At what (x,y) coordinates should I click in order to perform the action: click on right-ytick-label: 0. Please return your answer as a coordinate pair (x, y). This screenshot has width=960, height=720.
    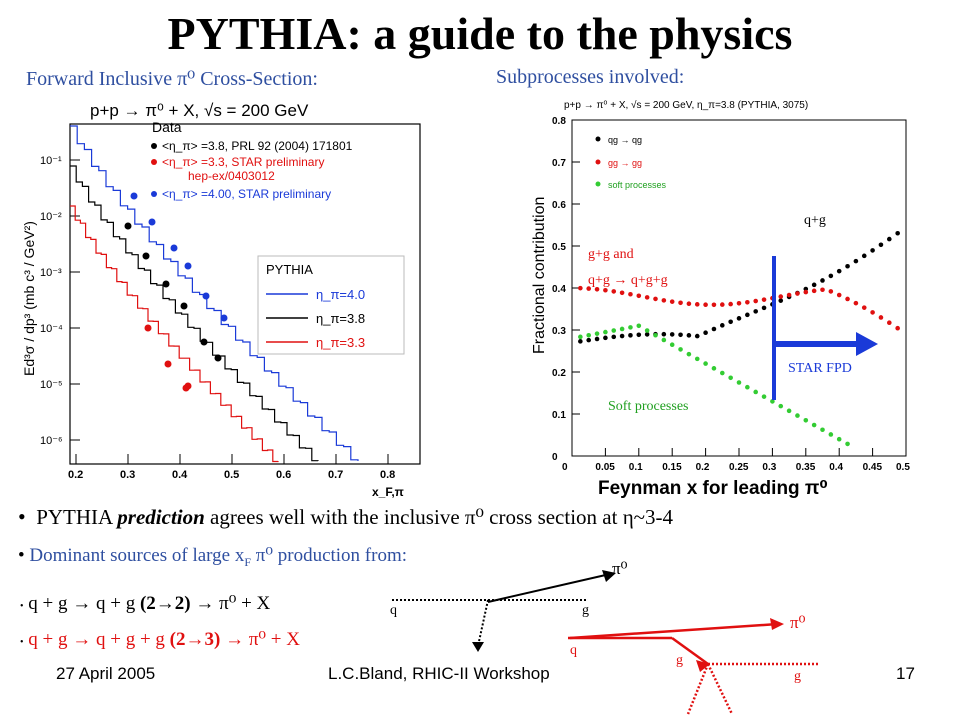
    Looking at the image, I should click on (555, 457).